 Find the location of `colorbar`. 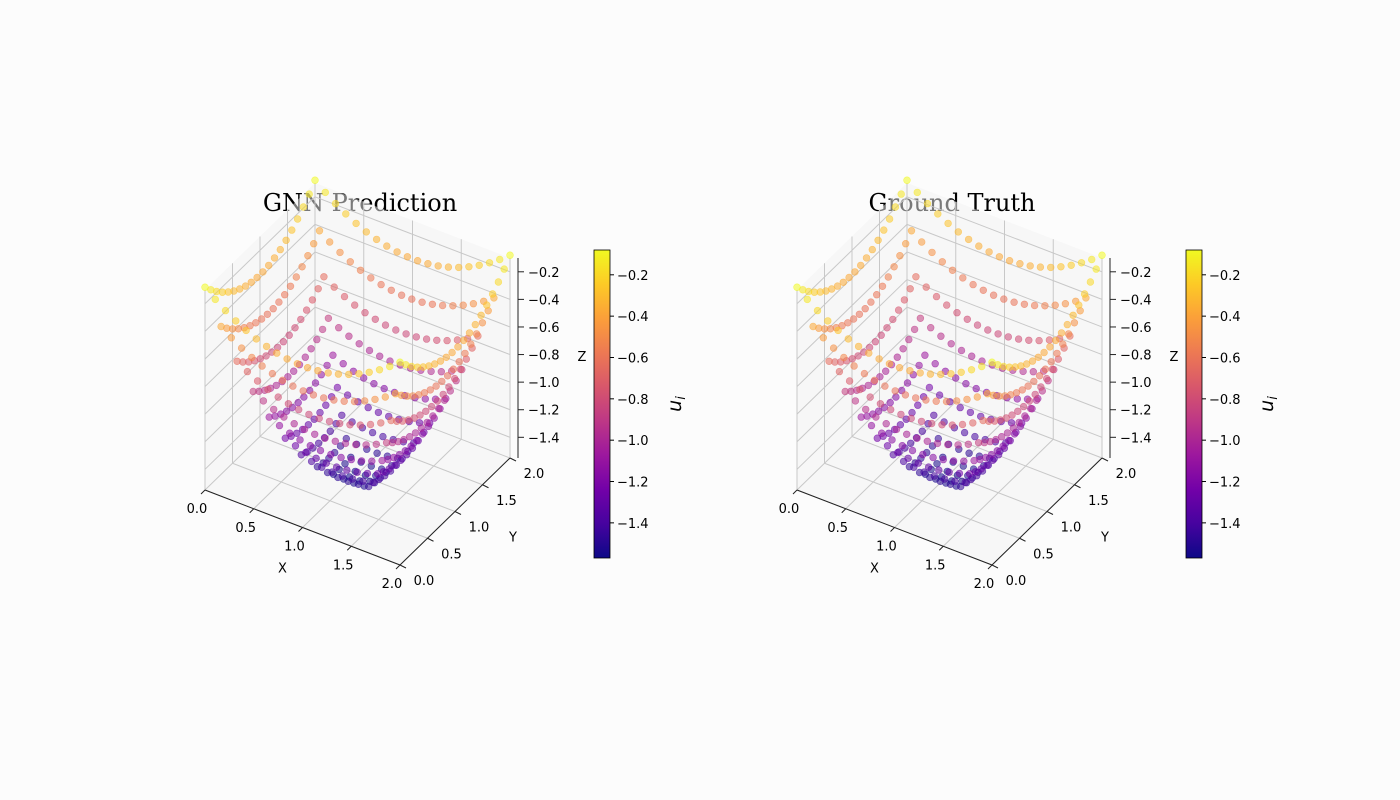

colorbar is located at coordinates (1194, 404).